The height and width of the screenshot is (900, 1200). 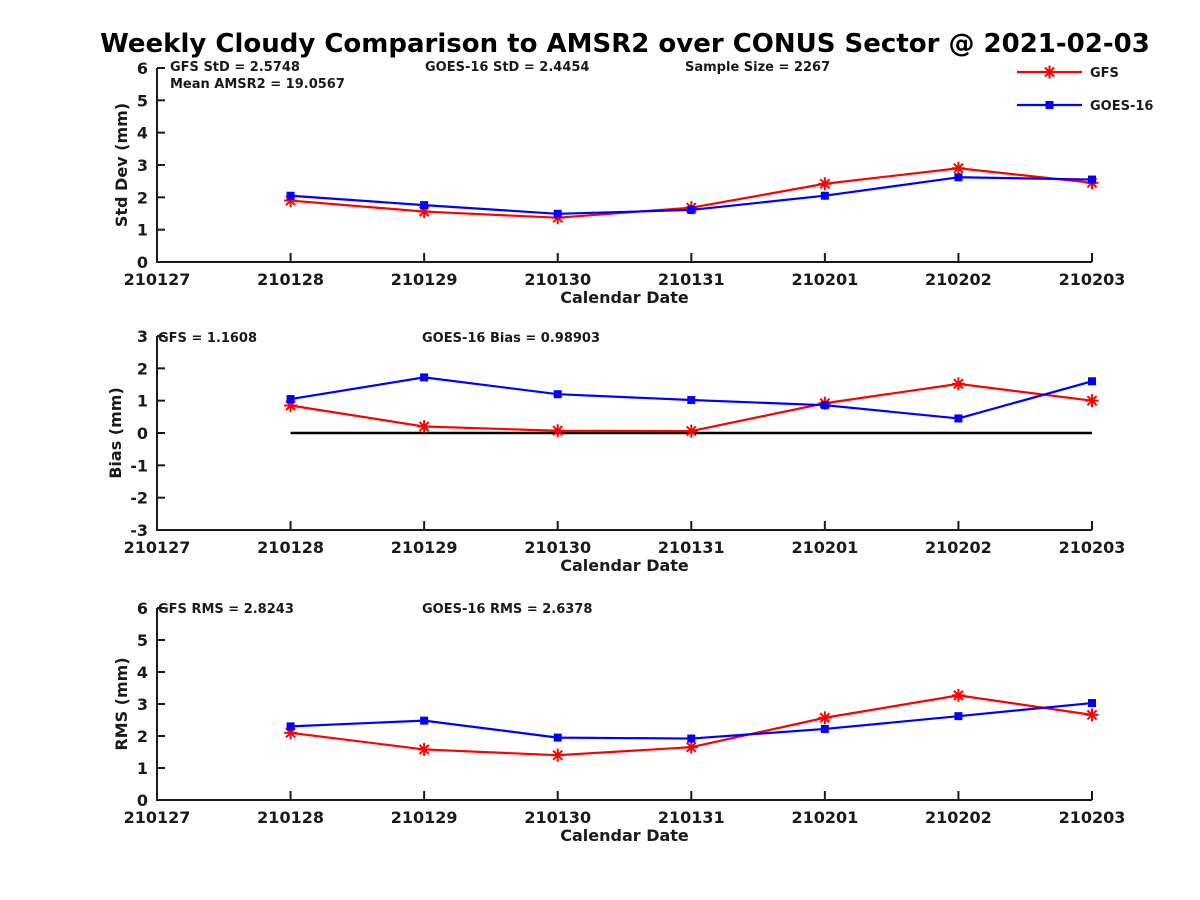 What do you see at coordinates (121, 703) in the screenshot?
I see `y-axis-title: RMS (mm)` at bounding box center [121, 703].